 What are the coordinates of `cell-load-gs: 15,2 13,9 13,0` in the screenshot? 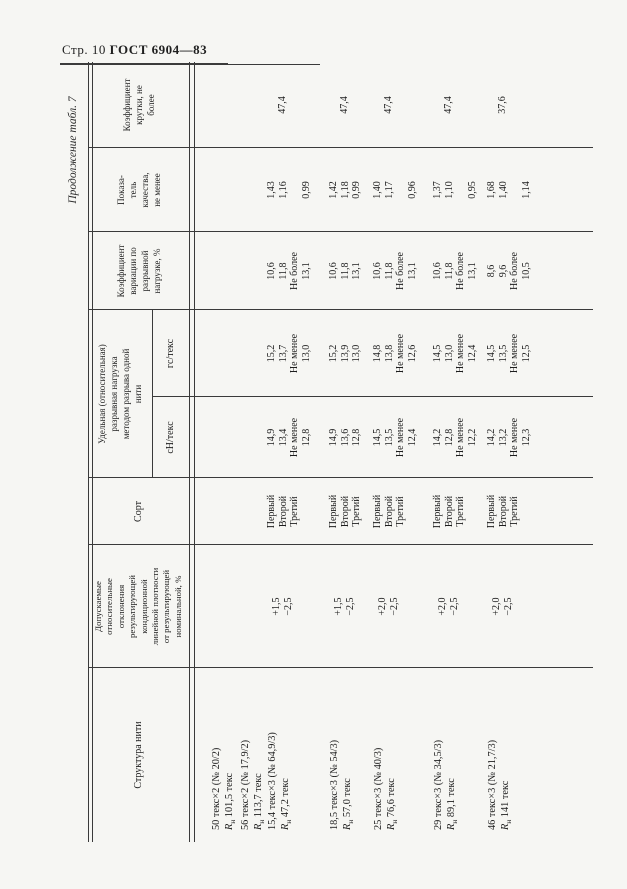 It's located at (345, 353).